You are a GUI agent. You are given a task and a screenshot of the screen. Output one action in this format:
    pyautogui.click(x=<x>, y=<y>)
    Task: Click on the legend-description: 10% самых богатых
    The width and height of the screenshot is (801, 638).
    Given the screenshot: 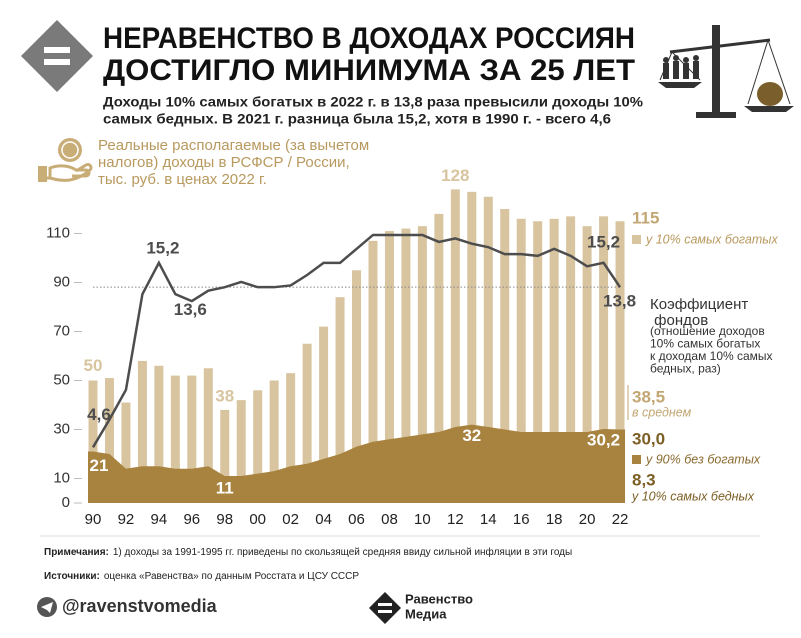 What is the action you would take?
    pyautogui.click(x=705, y=344)
    